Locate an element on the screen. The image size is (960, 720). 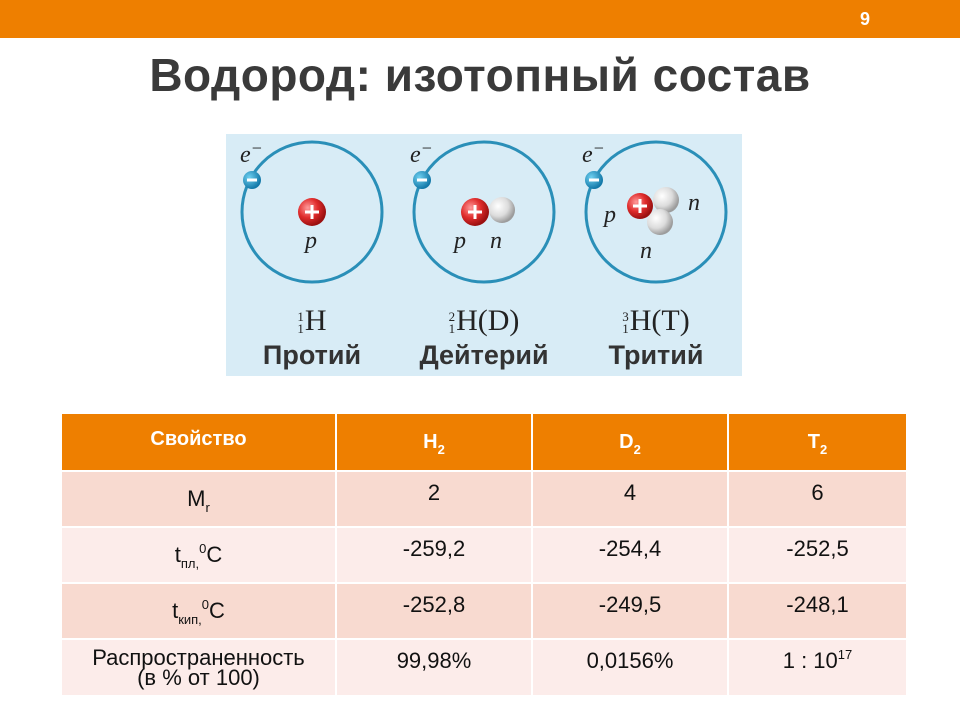
table-row: Mr 2 4 6 is located at coordinates (484, 498).